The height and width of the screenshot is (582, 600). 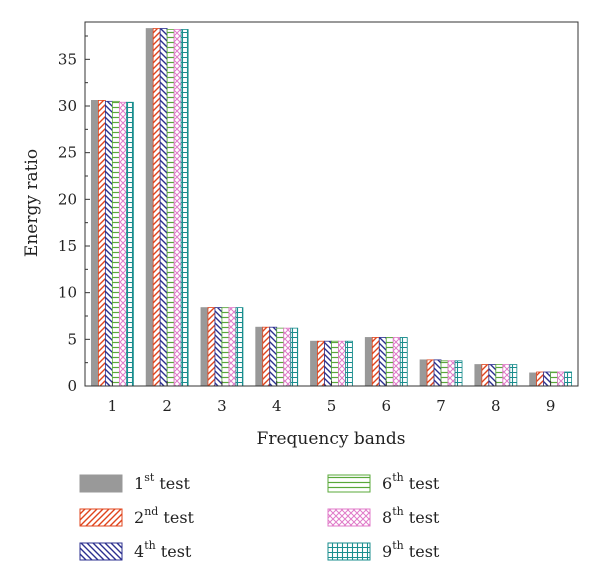 What do you see at coordinates (67, 59) in the screenshot?
I see `y-tick-label: 35` at bounding box center [67, 59].